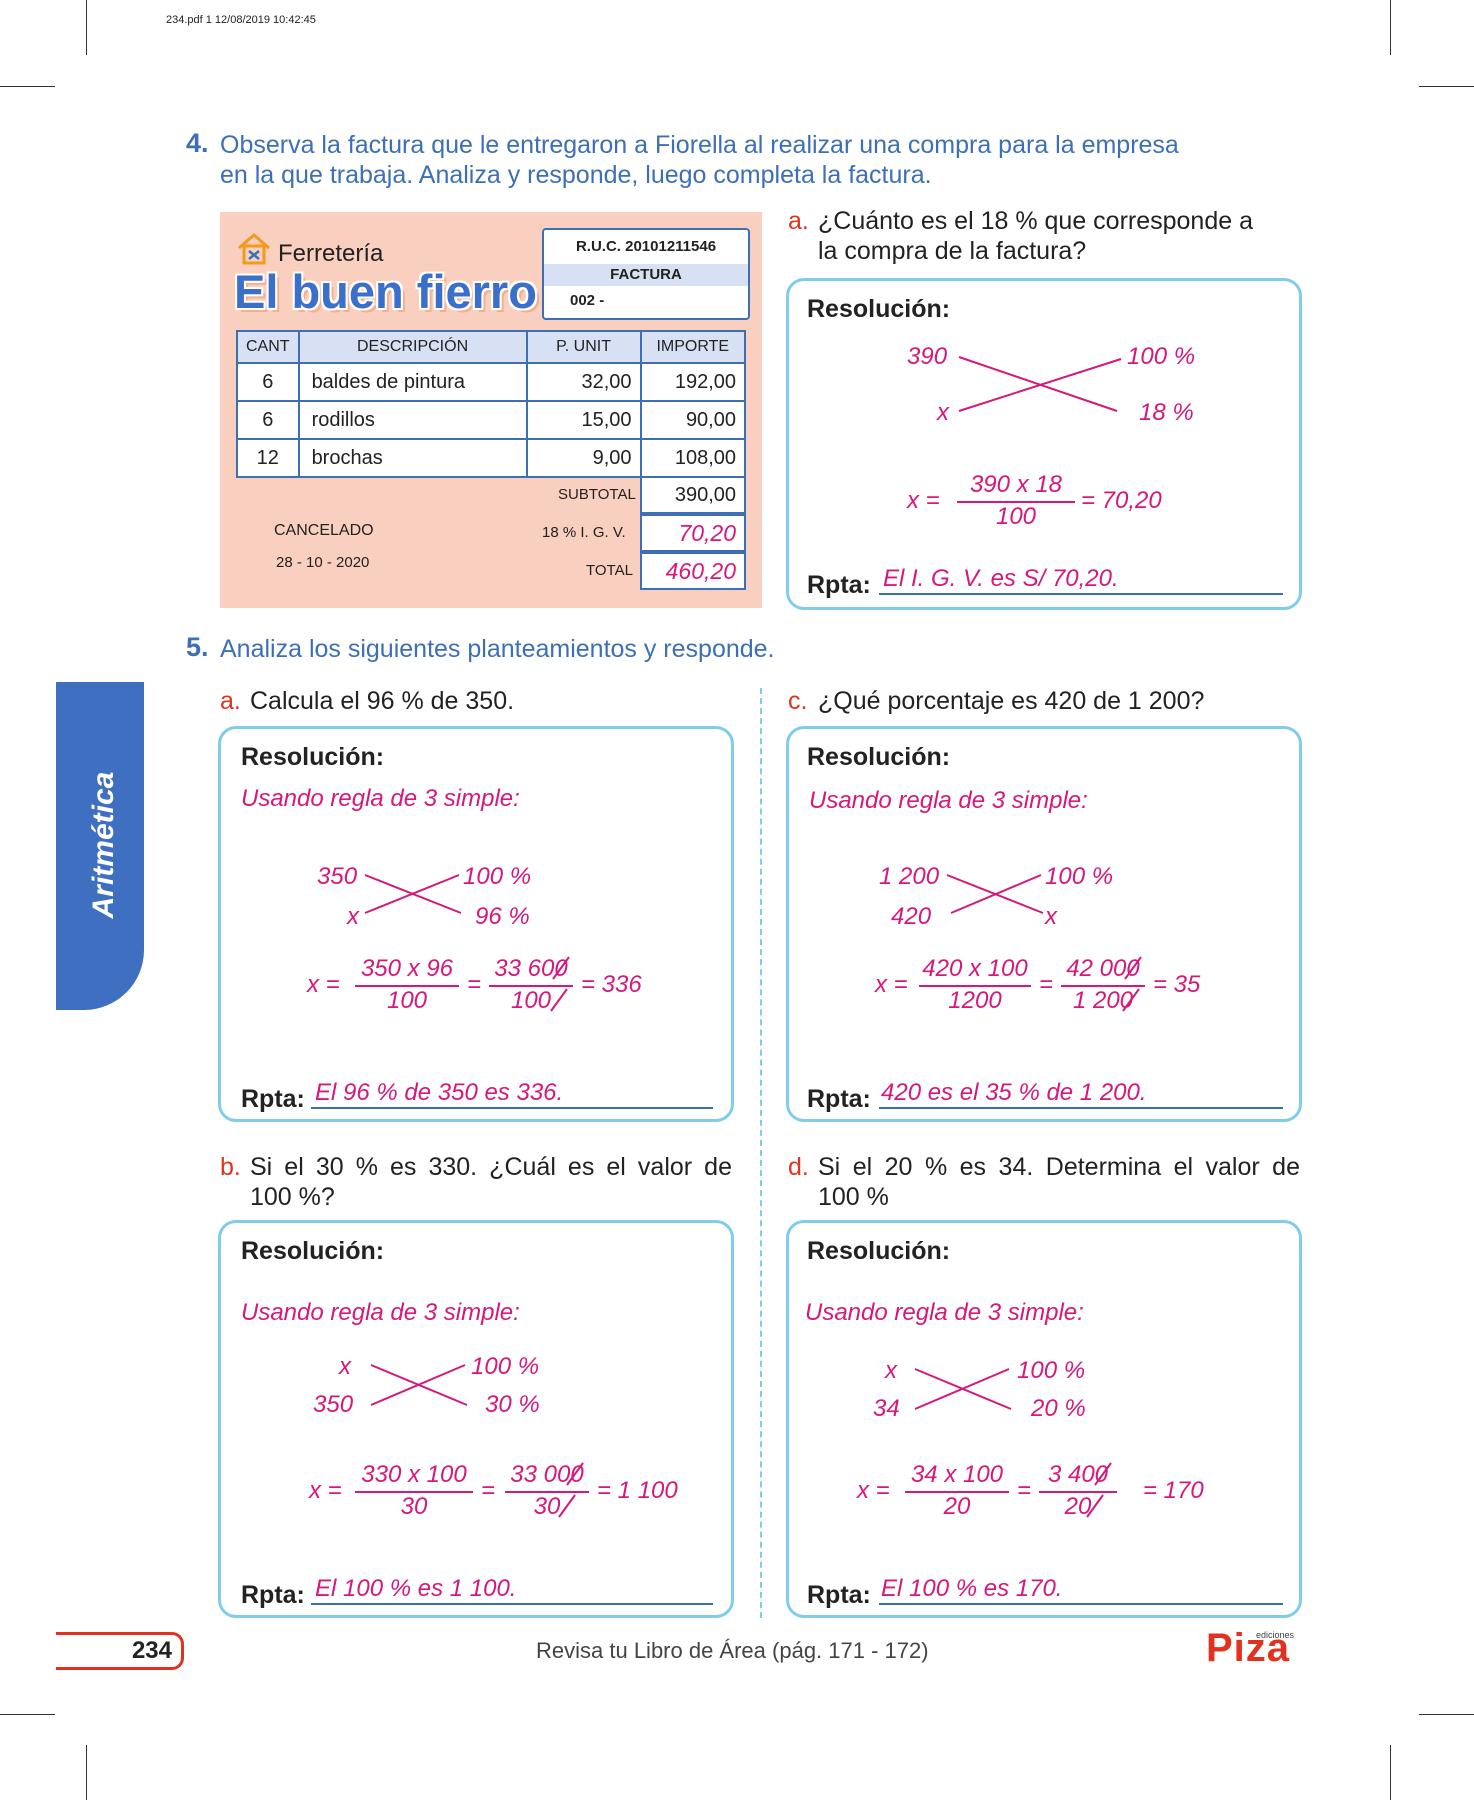  What do you see at coordinates (909, 876) in the screenshot?
I see `cross-top-left: 1 200` at bounding box center [909, 876].